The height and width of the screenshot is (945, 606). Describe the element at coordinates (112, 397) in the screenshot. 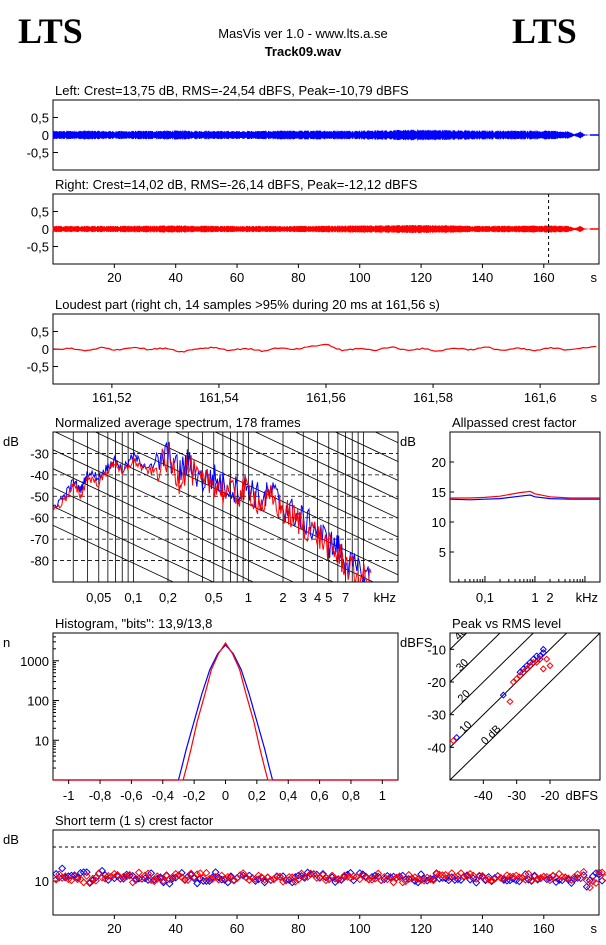

I see `loudest-part-xtick-label: 161,52` at that location.